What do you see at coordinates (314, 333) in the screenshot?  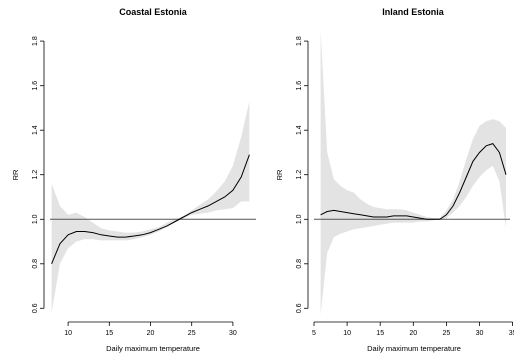 I see `x-tick-label: 5` at bounding box center [314, 333].